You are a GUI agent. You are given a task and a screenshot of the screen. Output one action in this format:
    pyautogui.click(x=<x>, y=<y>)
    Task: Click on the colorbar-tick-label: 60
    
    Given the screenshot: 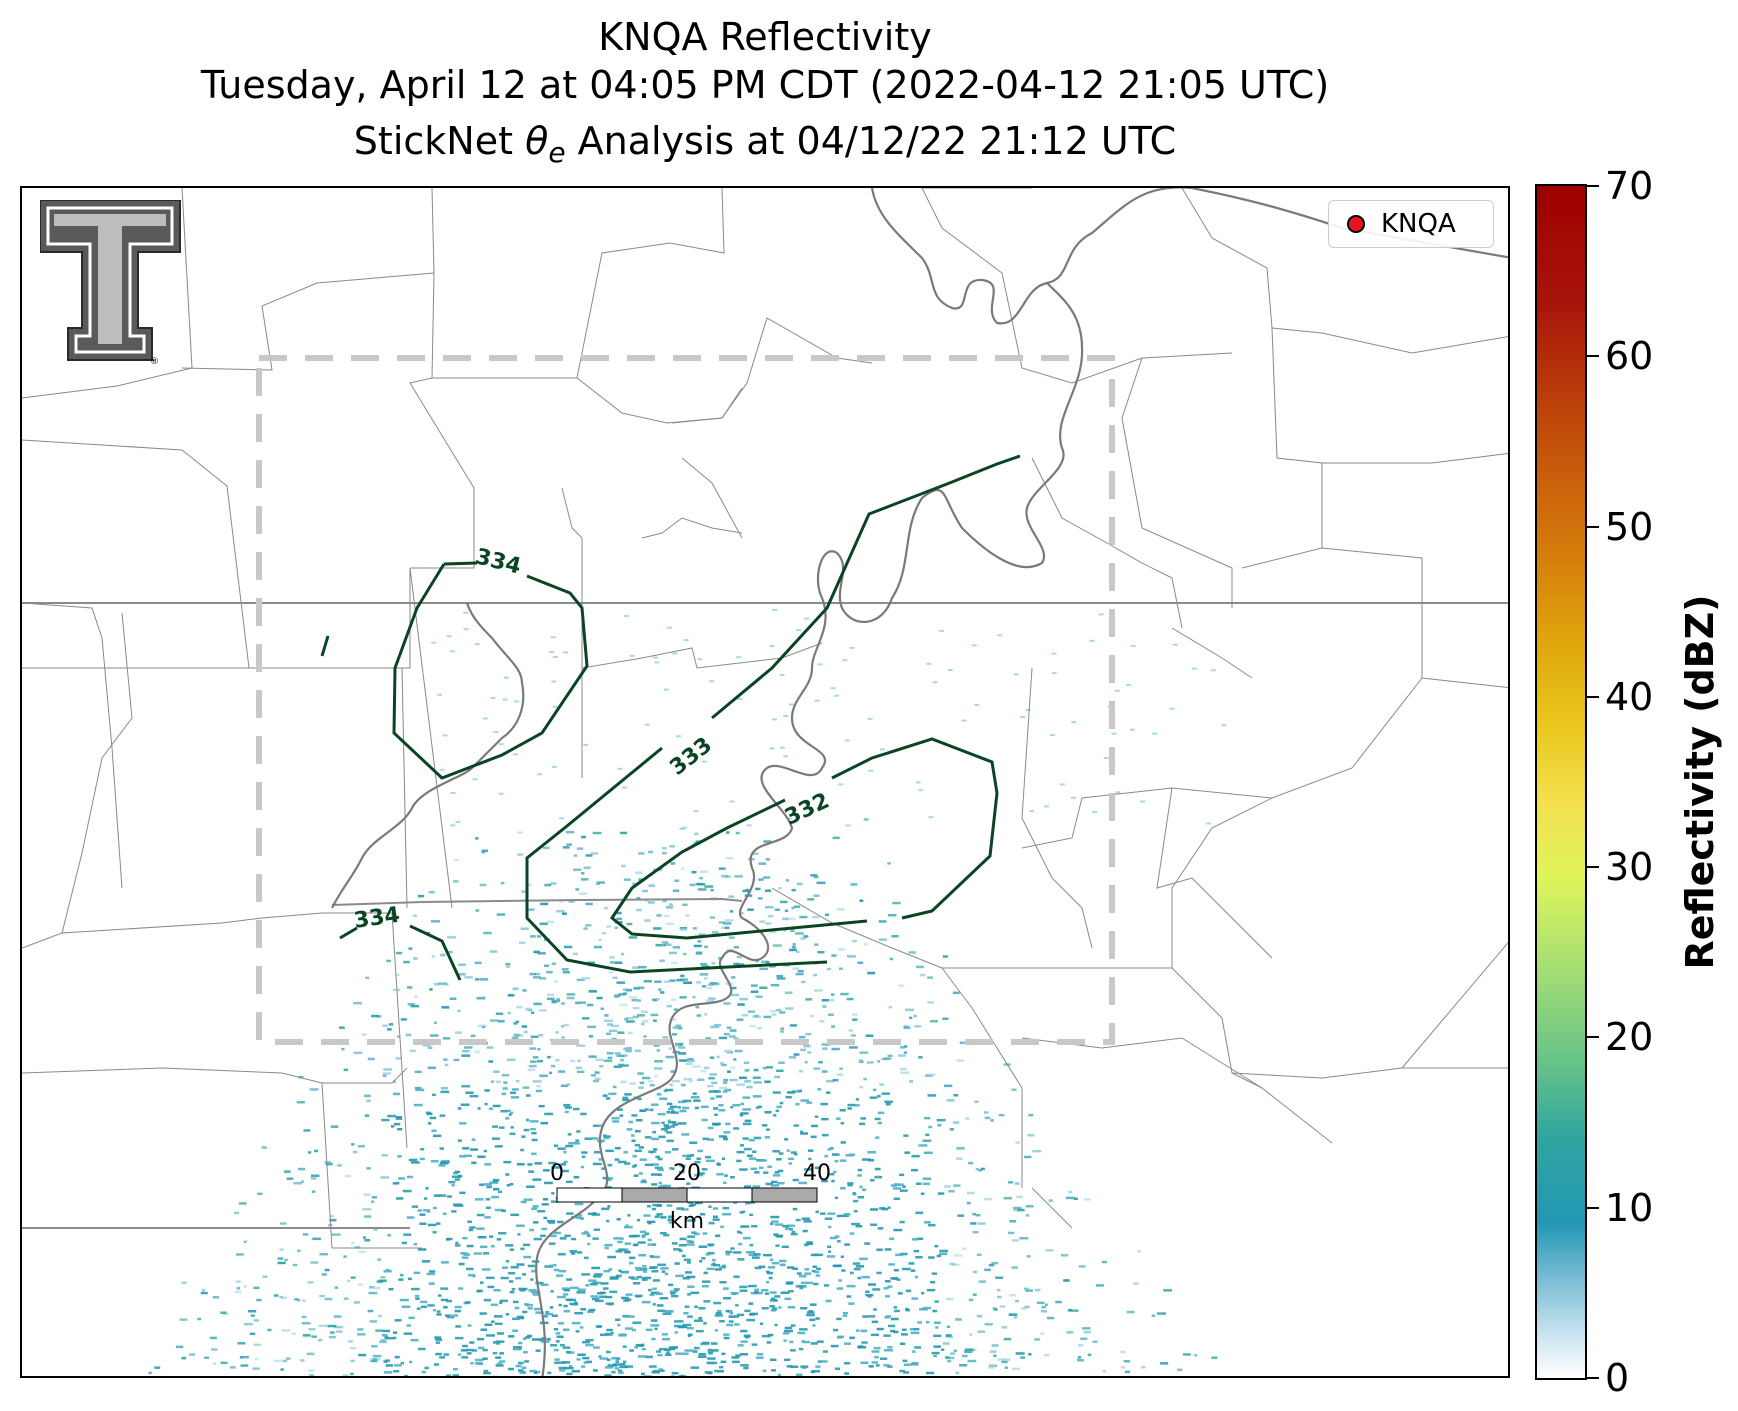 What is the action you would take?
    pyautogui.click(x=1629, y=356)
    